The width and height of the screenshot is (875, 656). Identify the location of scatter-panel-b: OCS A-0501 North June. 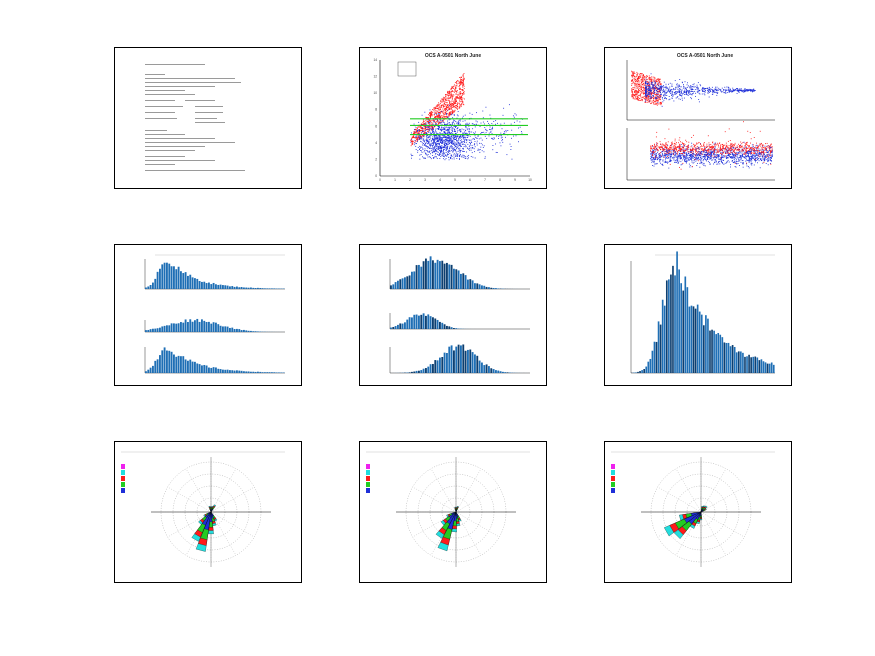
(698, 118).